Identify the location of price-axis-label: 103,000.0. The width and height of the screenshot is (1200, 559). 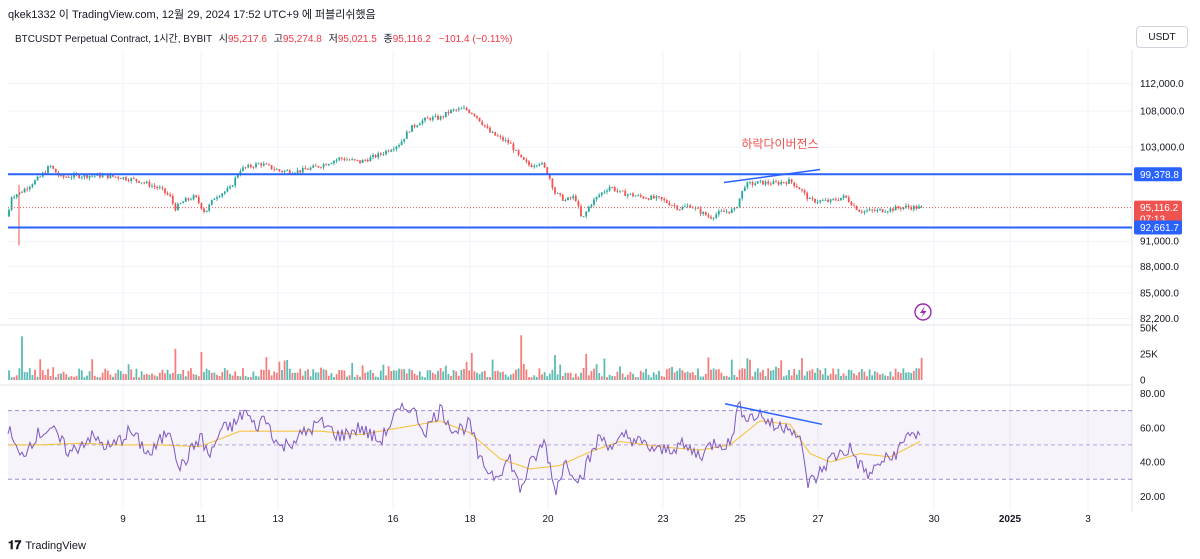
(1162, 148).